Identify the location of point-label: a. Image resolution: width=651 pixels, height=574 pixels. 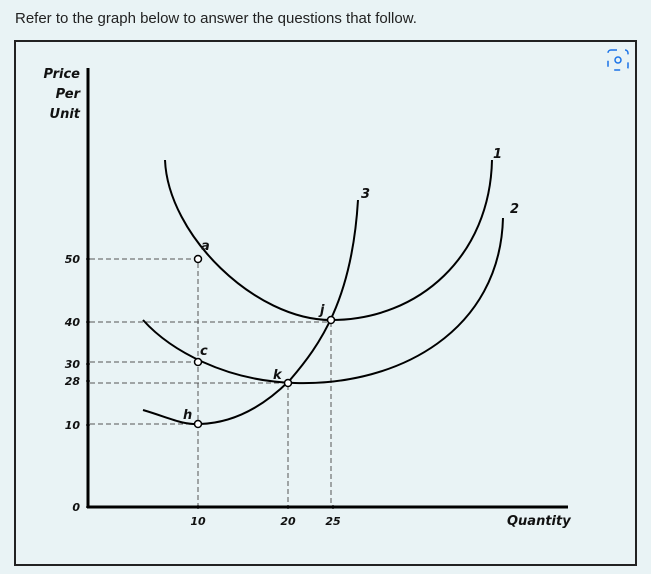
(205, 246).